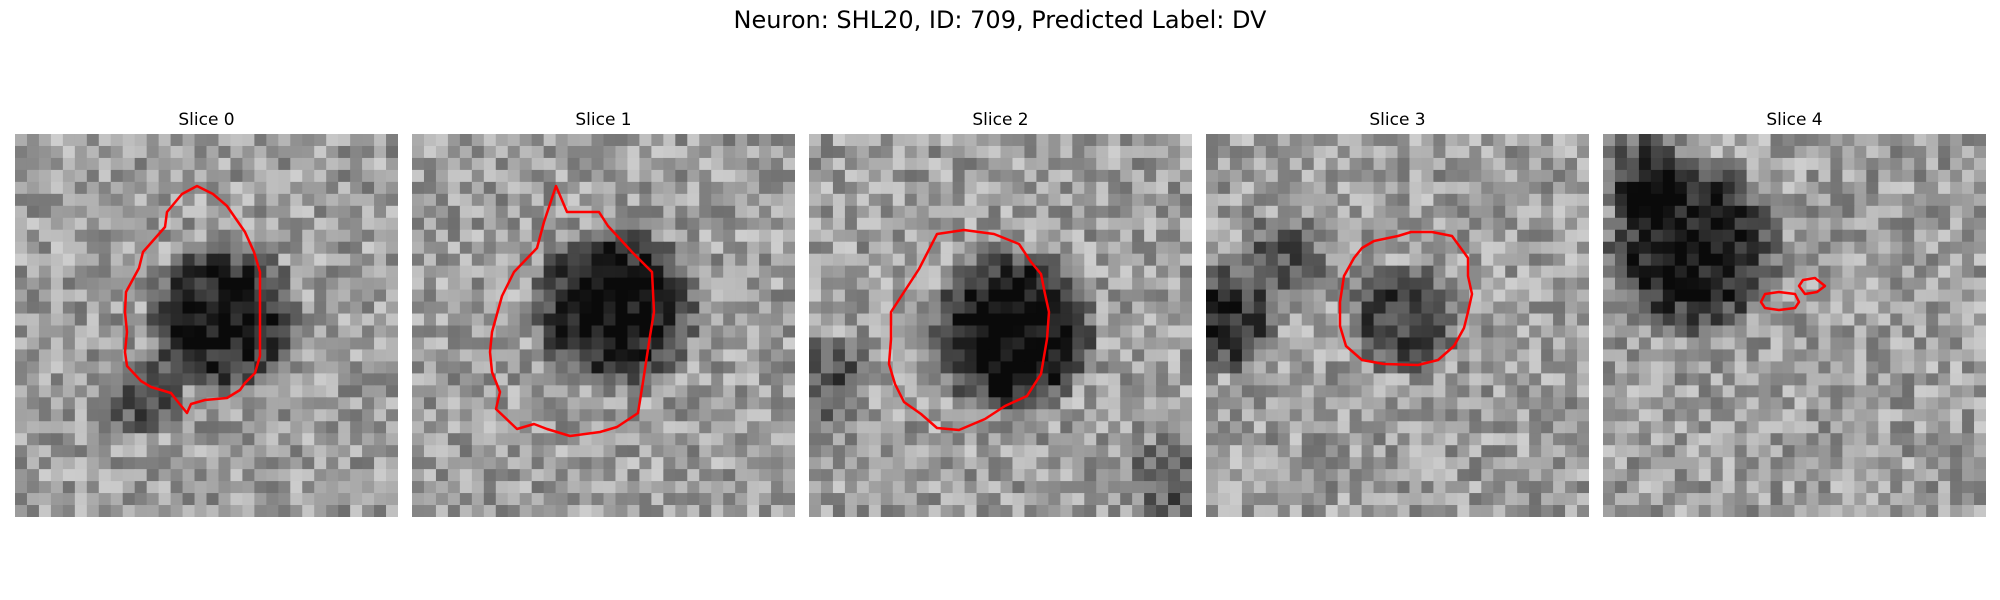  Describe the element at coordinates (1397, 120) in the screenshot. I see `slice-title-3: Slice 3` at that location.